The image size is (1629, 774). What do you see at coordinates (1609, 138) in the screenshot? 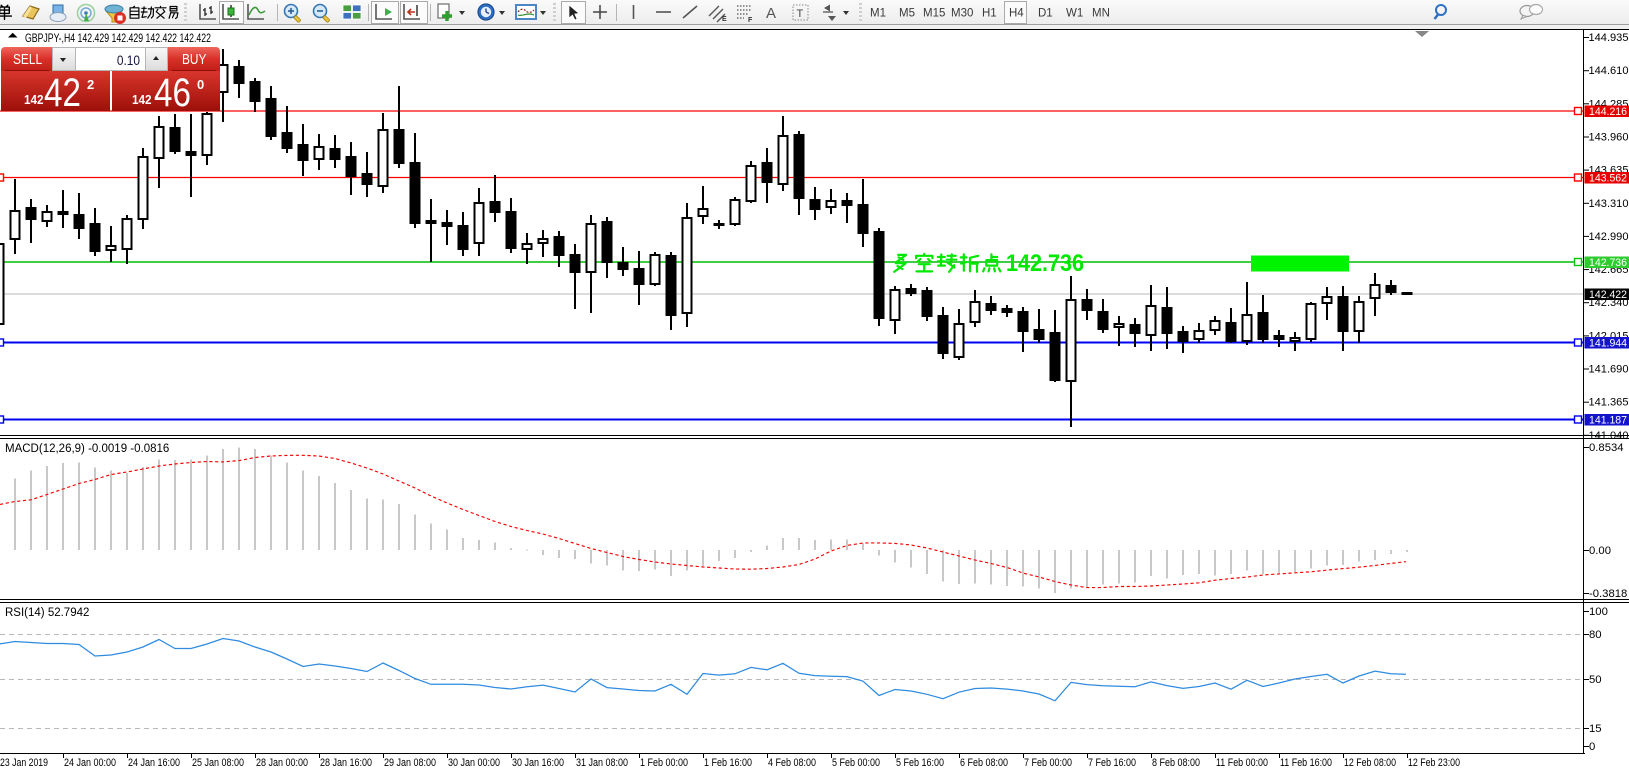
I see `svg-text: 143.960` at bounding box center [1609, 138].